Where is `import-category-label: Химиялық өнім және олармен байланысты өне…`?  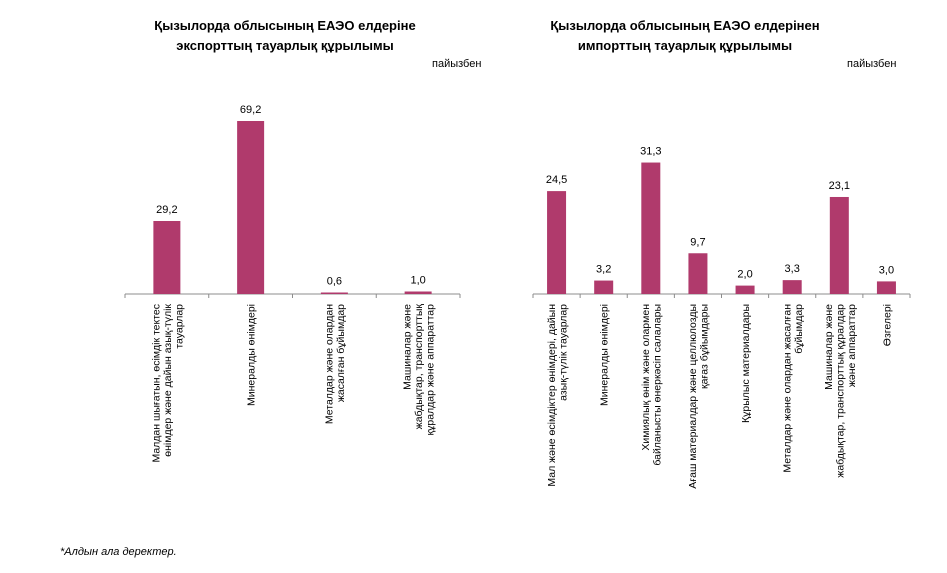
import-category-label: Химиялық өнім және олармен байланысты өне… is located at coordinates (652, 385).